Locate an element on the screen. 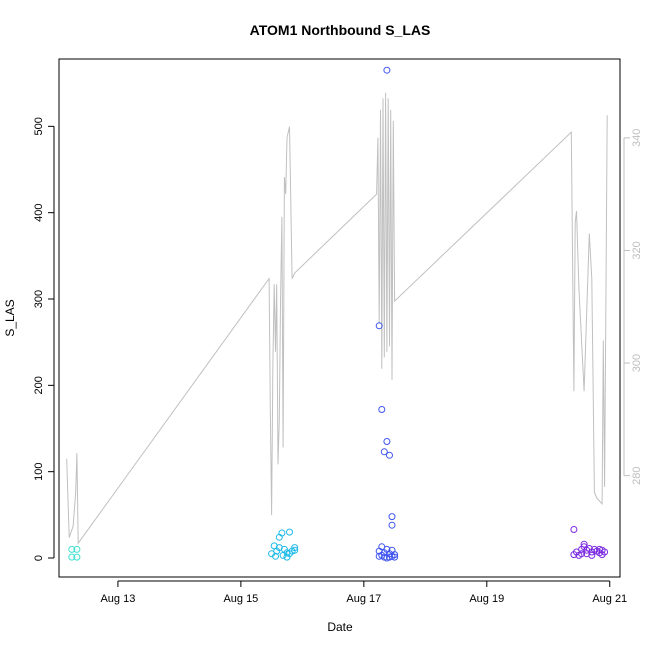 This screenshot has height=650, width=650. y2-tick-label: 300 is located at coordinates (637, 363).